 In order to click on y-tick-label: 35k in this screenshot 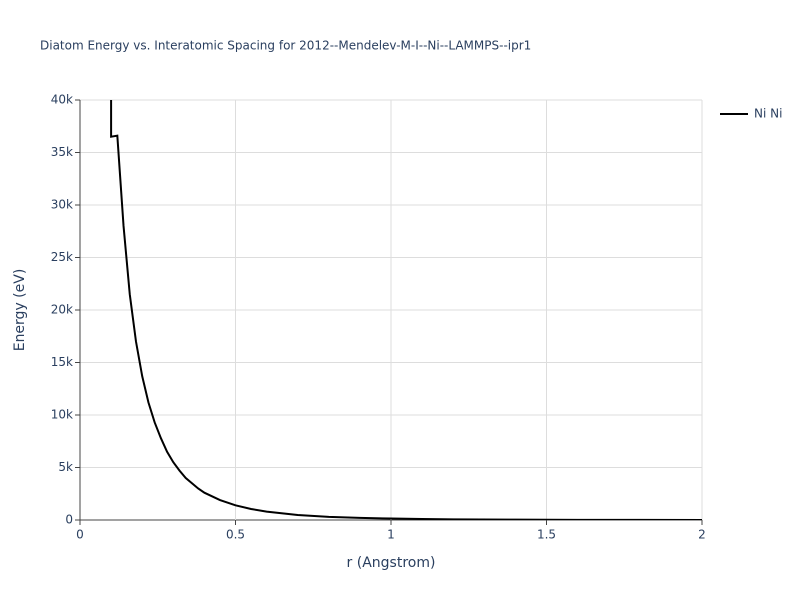, I will do `click(62, 152)`.